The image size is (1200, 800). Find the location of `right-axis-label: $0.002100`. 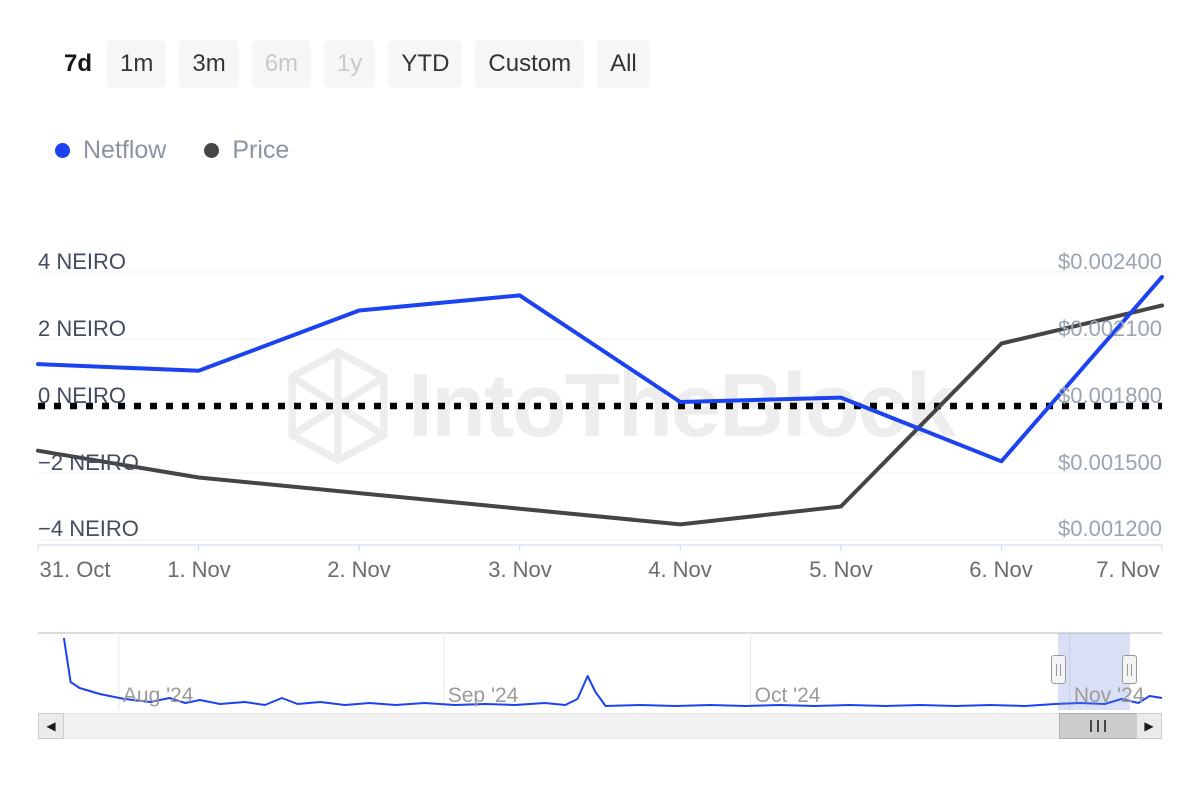

right-axis-label: $0.002100 is located at coordinates (1110, 328).